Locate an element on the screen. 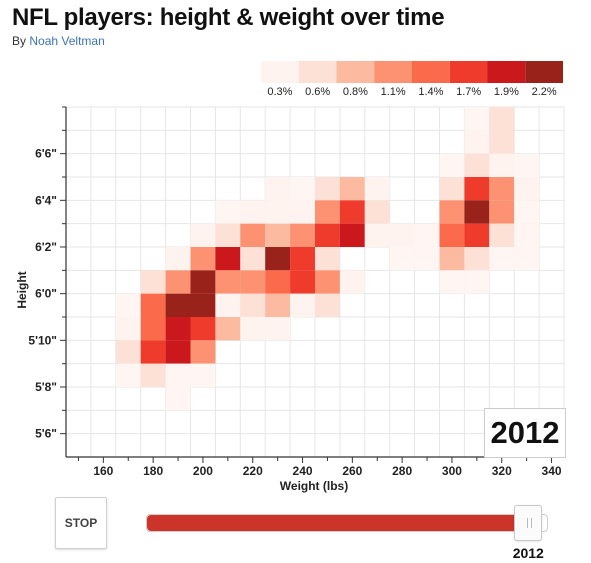 Image resolution: width=591 pixels, height=563 pixels. year-display: 2012 is located at coordinates (525, 433).